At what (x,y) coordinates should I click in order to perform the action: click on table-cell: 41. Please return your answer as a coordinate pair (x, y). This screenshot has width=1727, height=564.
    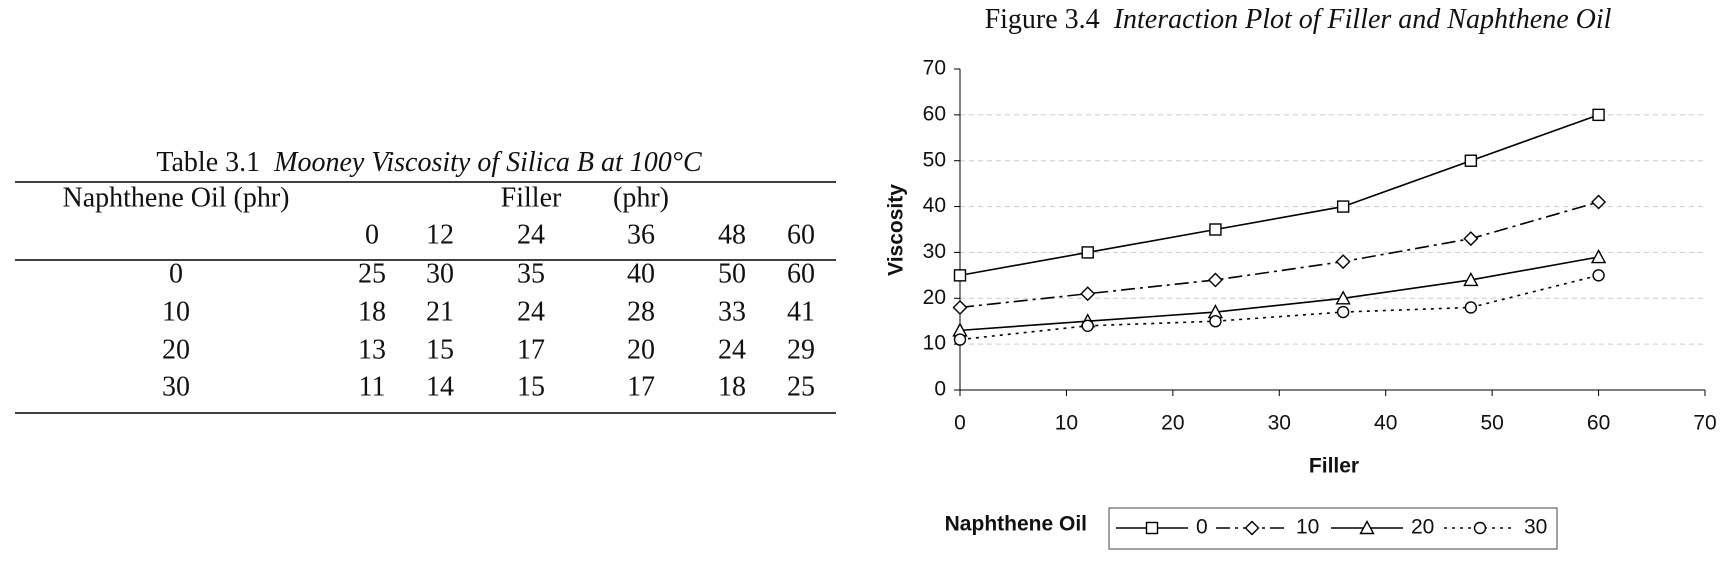
    Looking at the image, I should click on (801, 311).